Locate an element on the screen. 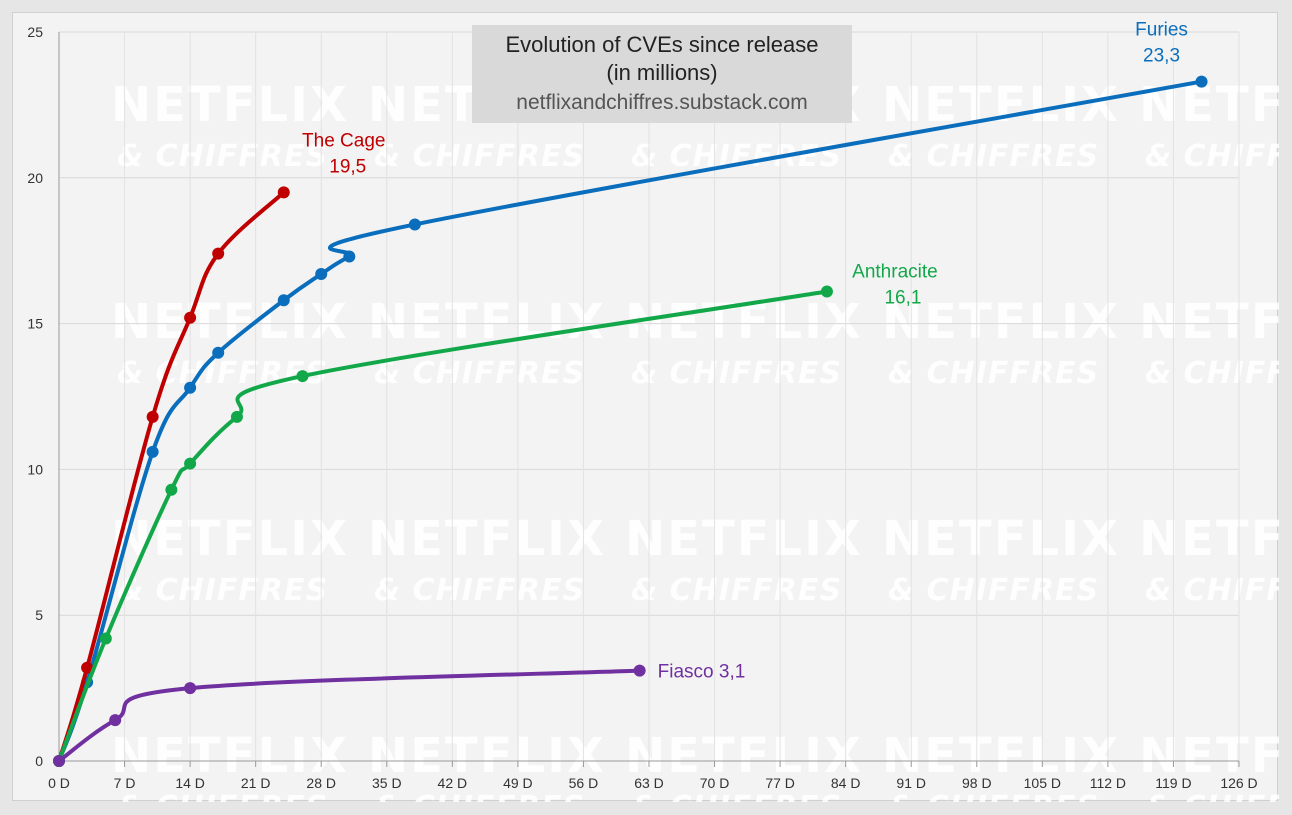  chart-source: netflixandchiffres.substack.com is located at coordinates (662, 102).